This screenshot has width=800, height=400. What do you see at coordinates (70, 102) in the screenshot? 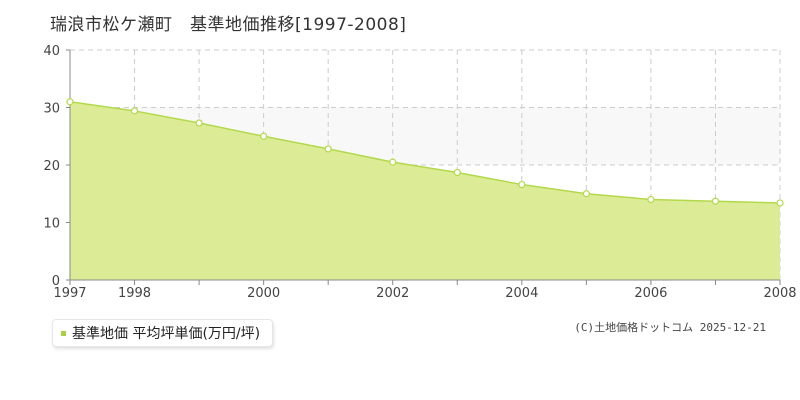
I see `data-point-1997` at bounding box center [70, 102].